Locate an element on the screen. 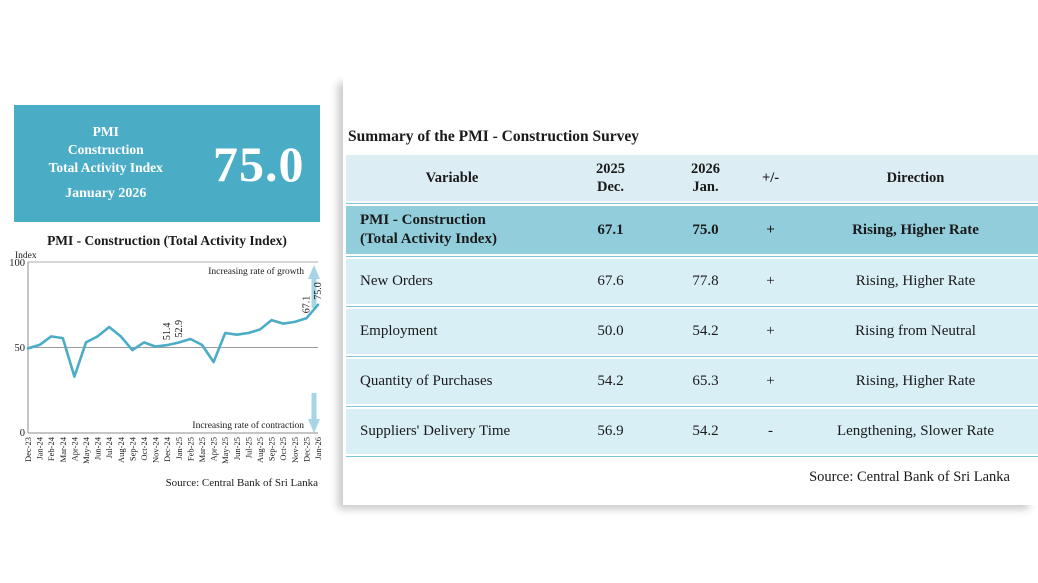 The height and width of the screenshot is (583, 1038). x-tick-label: Jan-25 is located at coordinates (179, 448).